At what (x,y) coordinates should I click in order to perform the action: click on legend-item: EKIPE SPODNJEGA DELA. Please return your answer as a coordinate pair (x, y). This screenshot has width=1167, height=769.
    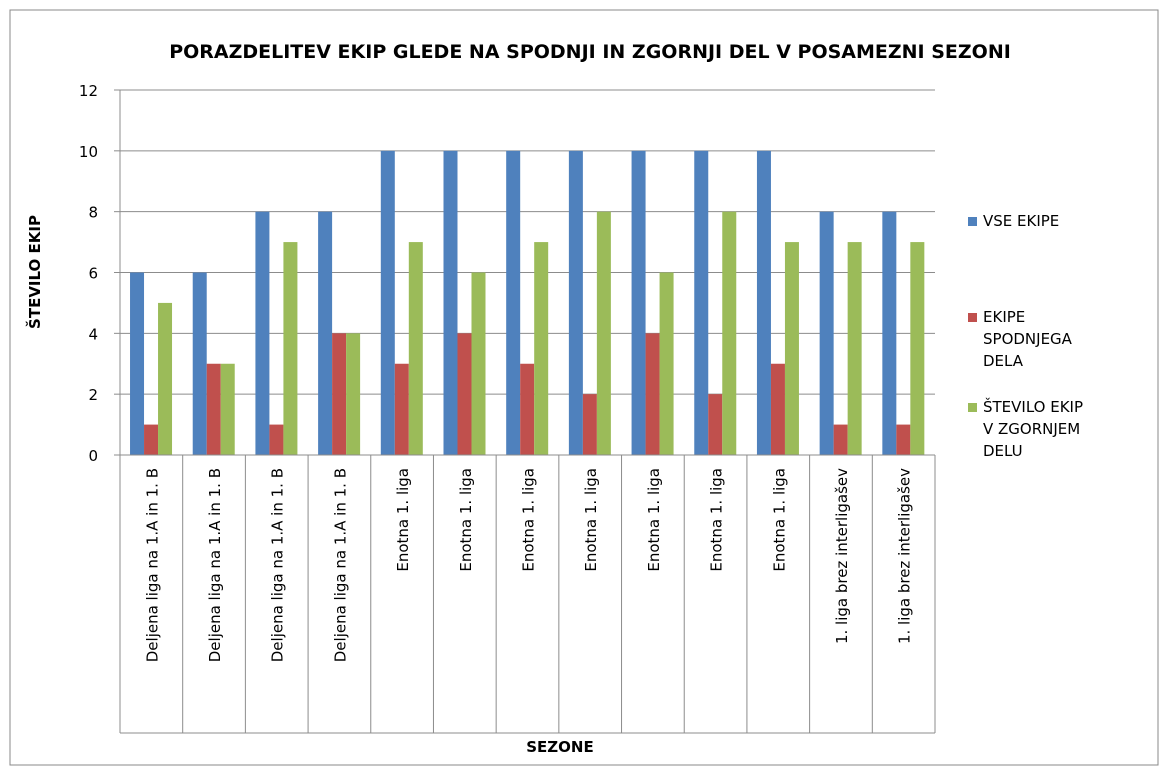
    Looking at the image, I should click on (1058, 339).